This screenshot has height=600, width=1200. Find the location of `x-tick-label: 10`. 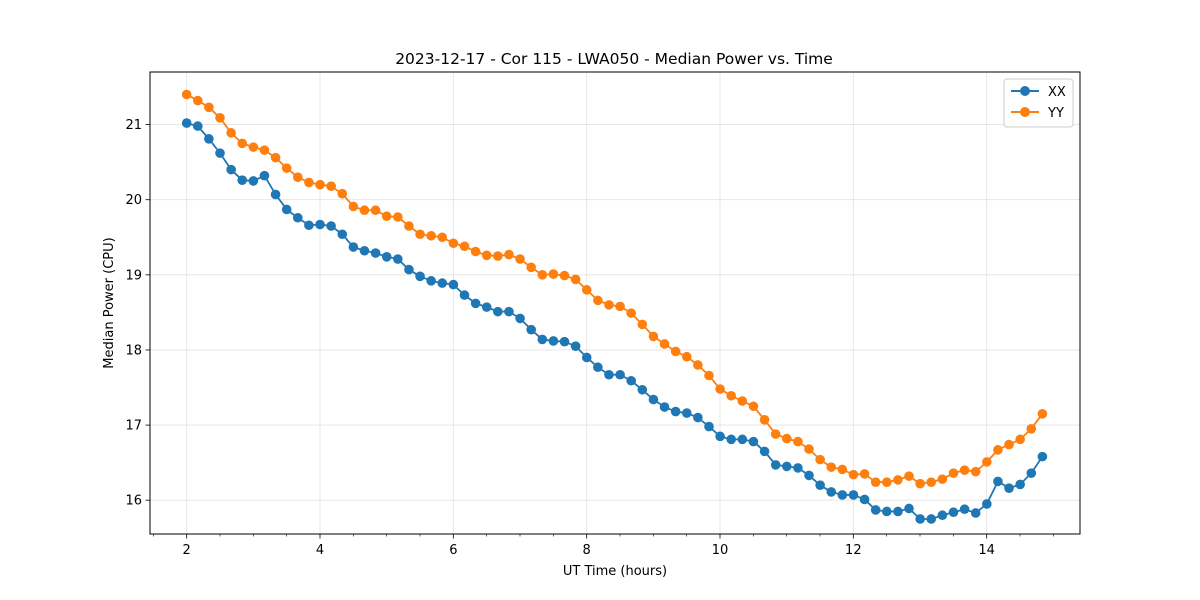

x-tick-label: 10 is located at coordinates (720, 550).